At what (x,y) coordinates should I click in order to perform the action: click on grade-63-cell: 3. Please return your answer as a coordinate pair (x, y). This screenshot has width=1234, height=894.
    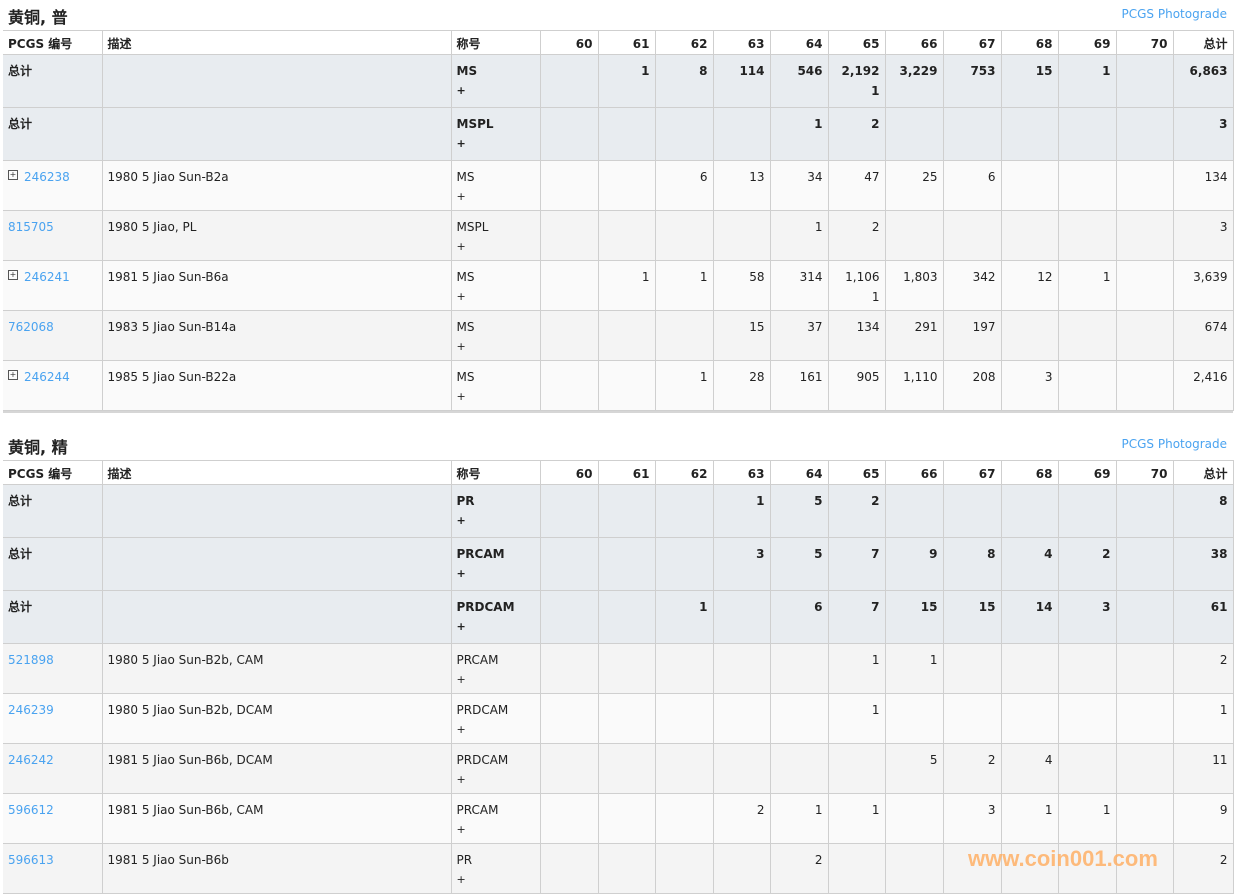
    Looking at the image, I should click on (741, 564).